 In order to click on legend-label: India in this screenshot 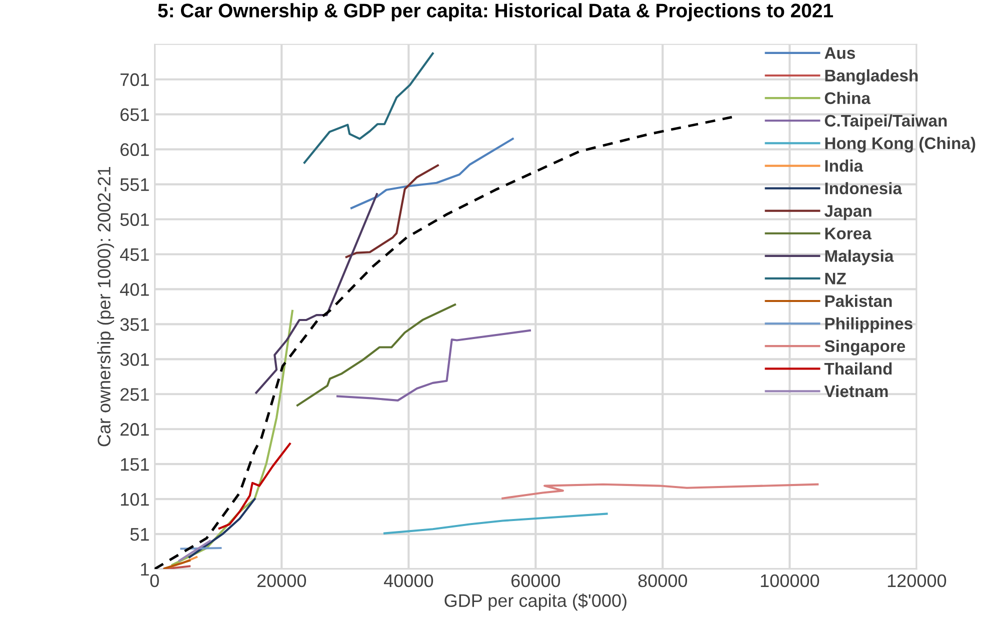, I will do `click(844, 166)`.